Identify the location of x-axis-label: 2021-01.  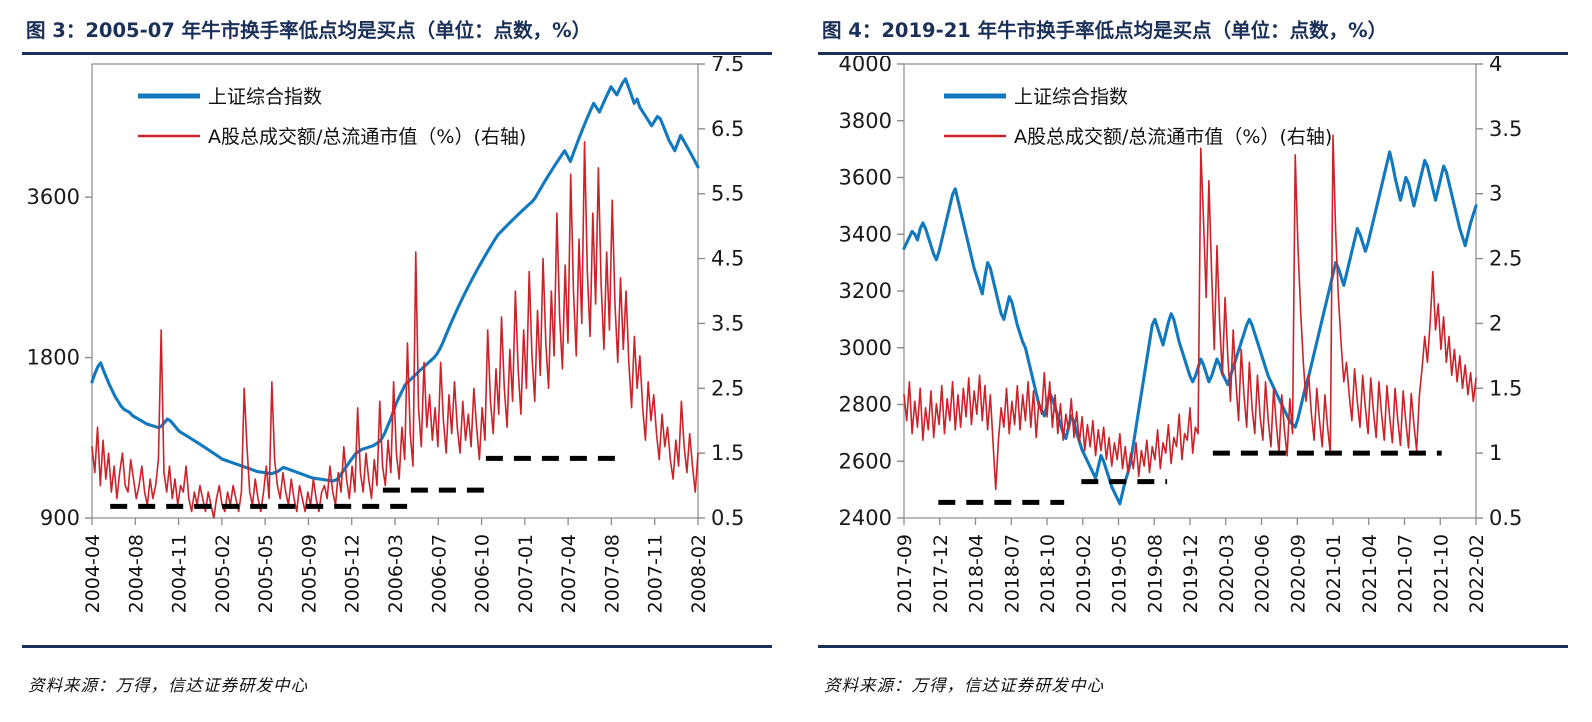
(1334, 573).